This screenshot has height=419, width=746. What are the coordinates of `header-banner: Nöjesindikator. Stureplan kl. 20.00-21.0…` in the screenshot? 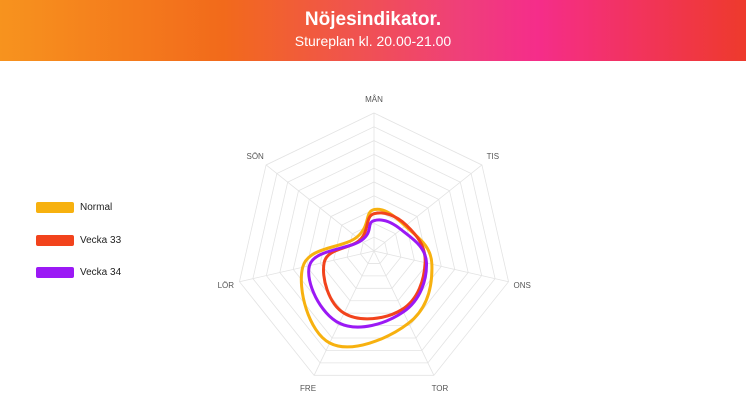 It's located at (373, 30).